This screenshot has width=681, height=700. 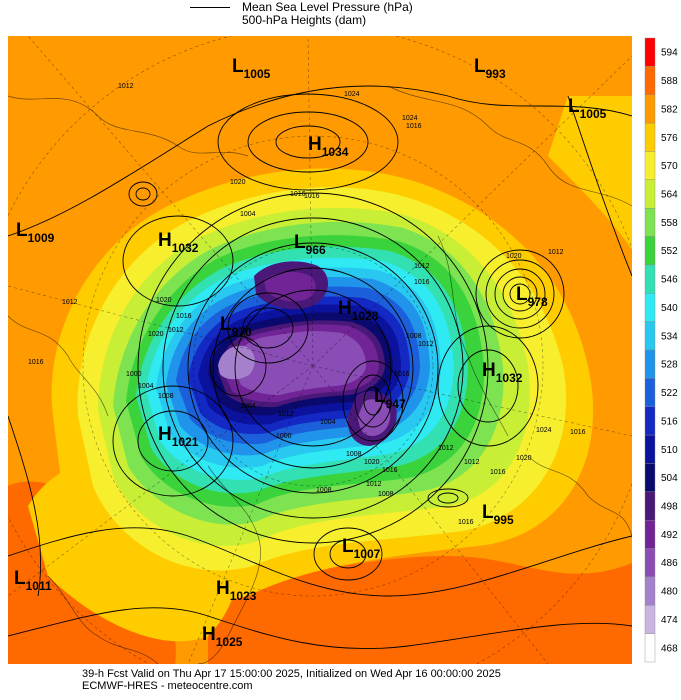 I want to click on pressure-center-value: 978, so click(x=538, y=302).